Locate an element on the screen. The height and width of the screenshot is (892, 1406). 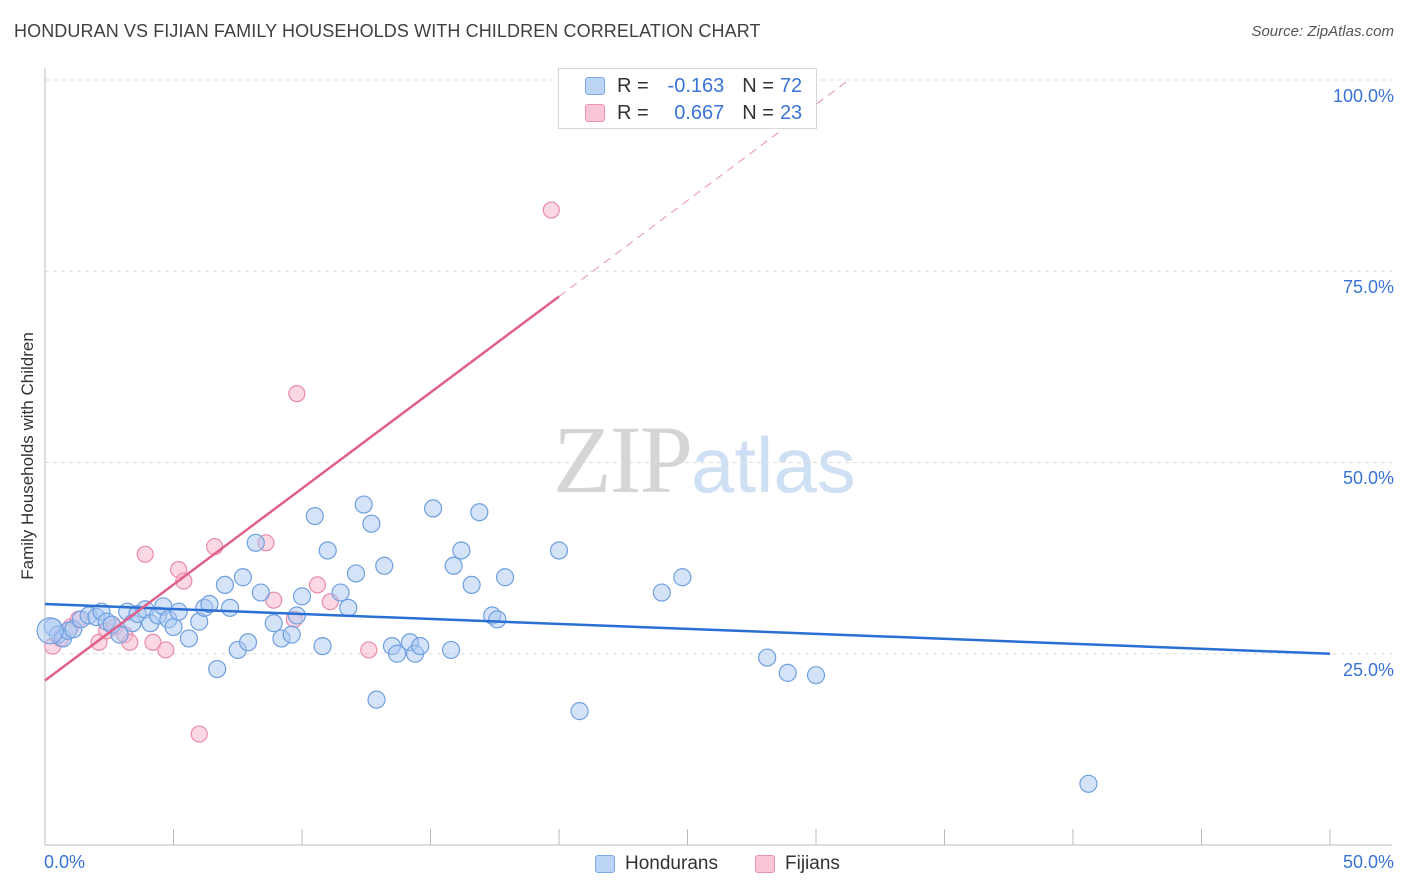
watermark-atlas: atlas is located at coordinates (773, 465).